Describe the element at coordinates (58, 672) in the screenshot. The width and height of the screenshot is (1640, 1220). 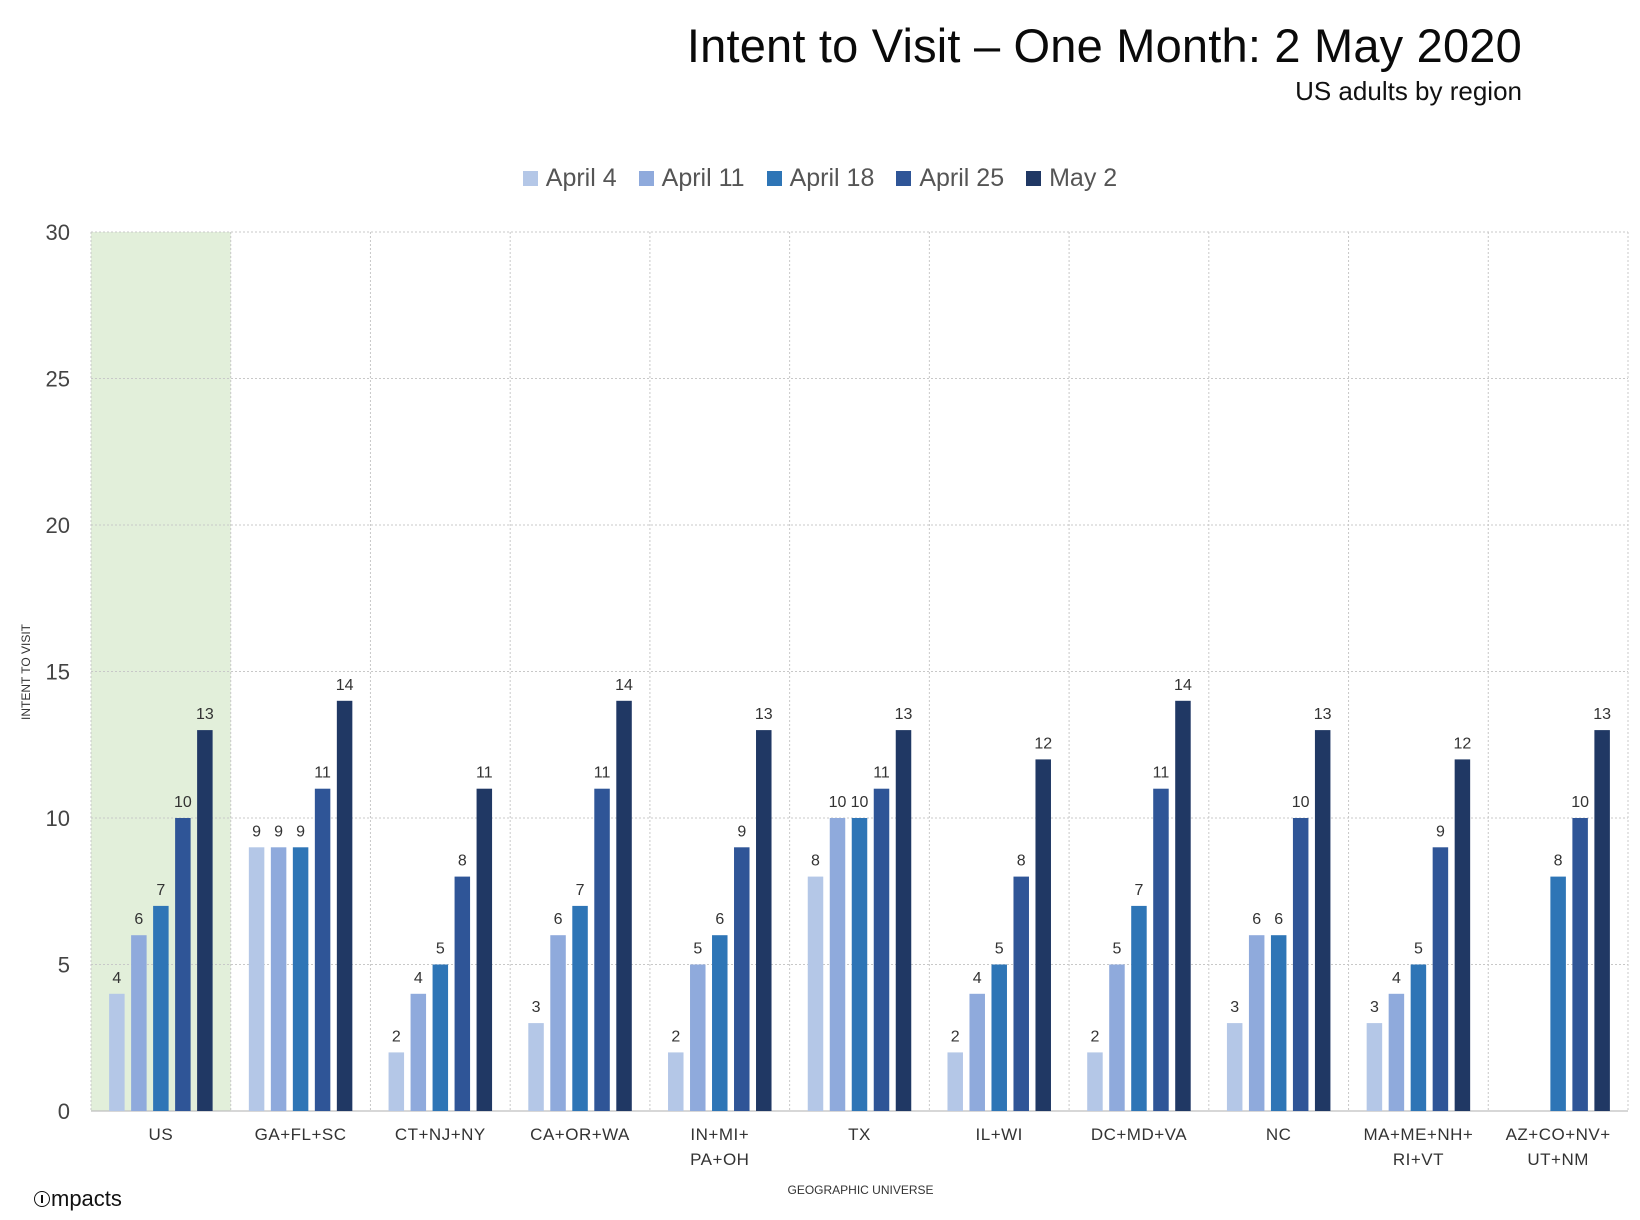
I see `y-tick-label: 15` at that location.